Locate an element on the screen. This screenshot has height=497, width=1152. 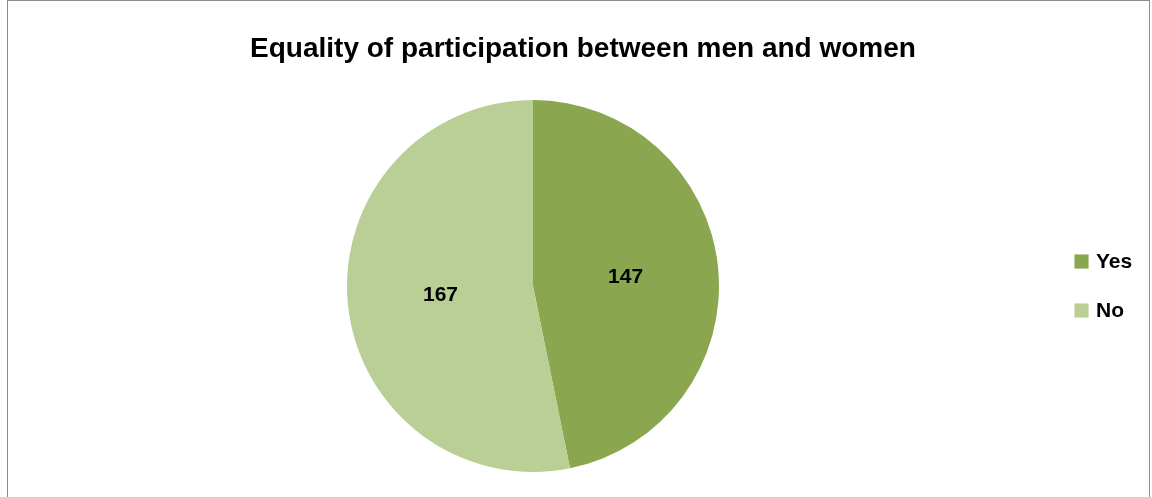
legend-label: No is located at coordinates (1110, 309).